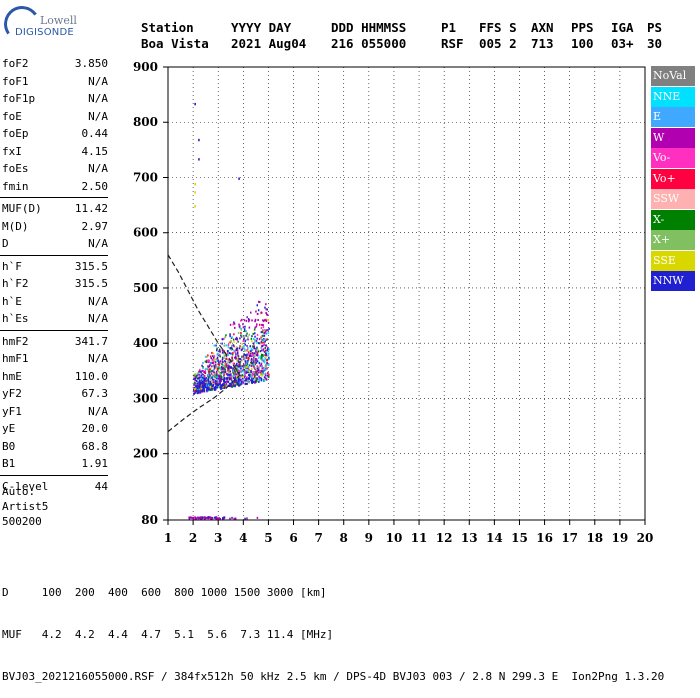 This screenshot has width=700, height=698. I want to click on polarization-legend: NoVal NNE E W Vo- Vo+ SSW X- X+ SSE NNW, so click(673, 179).